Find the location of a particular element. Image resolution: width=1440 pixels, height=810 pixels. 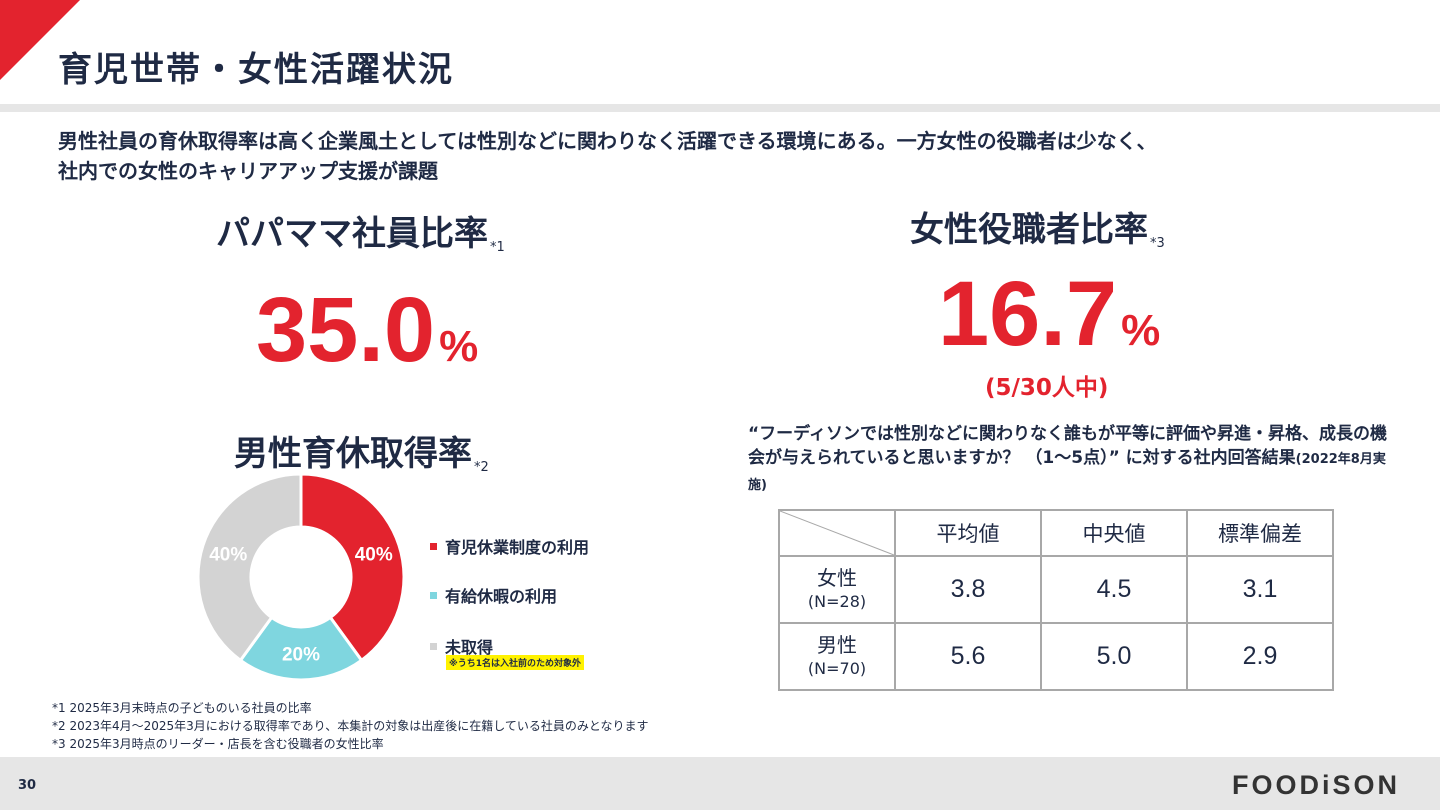

papa-mama-heading: パパママ社員比率 *1 is located at coordinates (360, 230).